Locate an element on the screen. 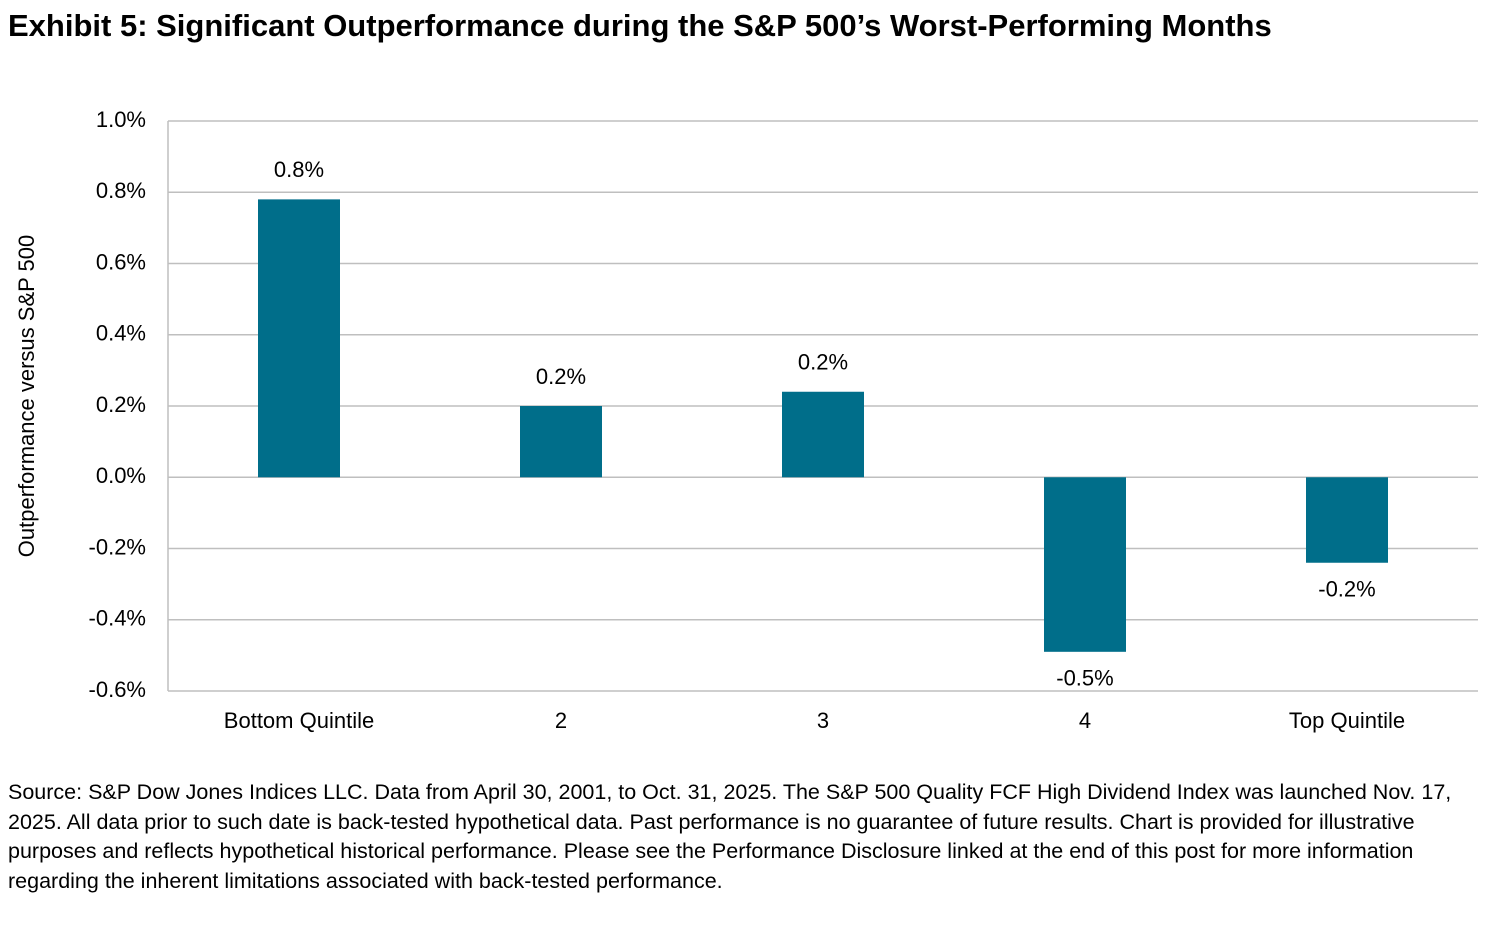  y-tick-label: 0.0% is located at coordinates (121, 475).